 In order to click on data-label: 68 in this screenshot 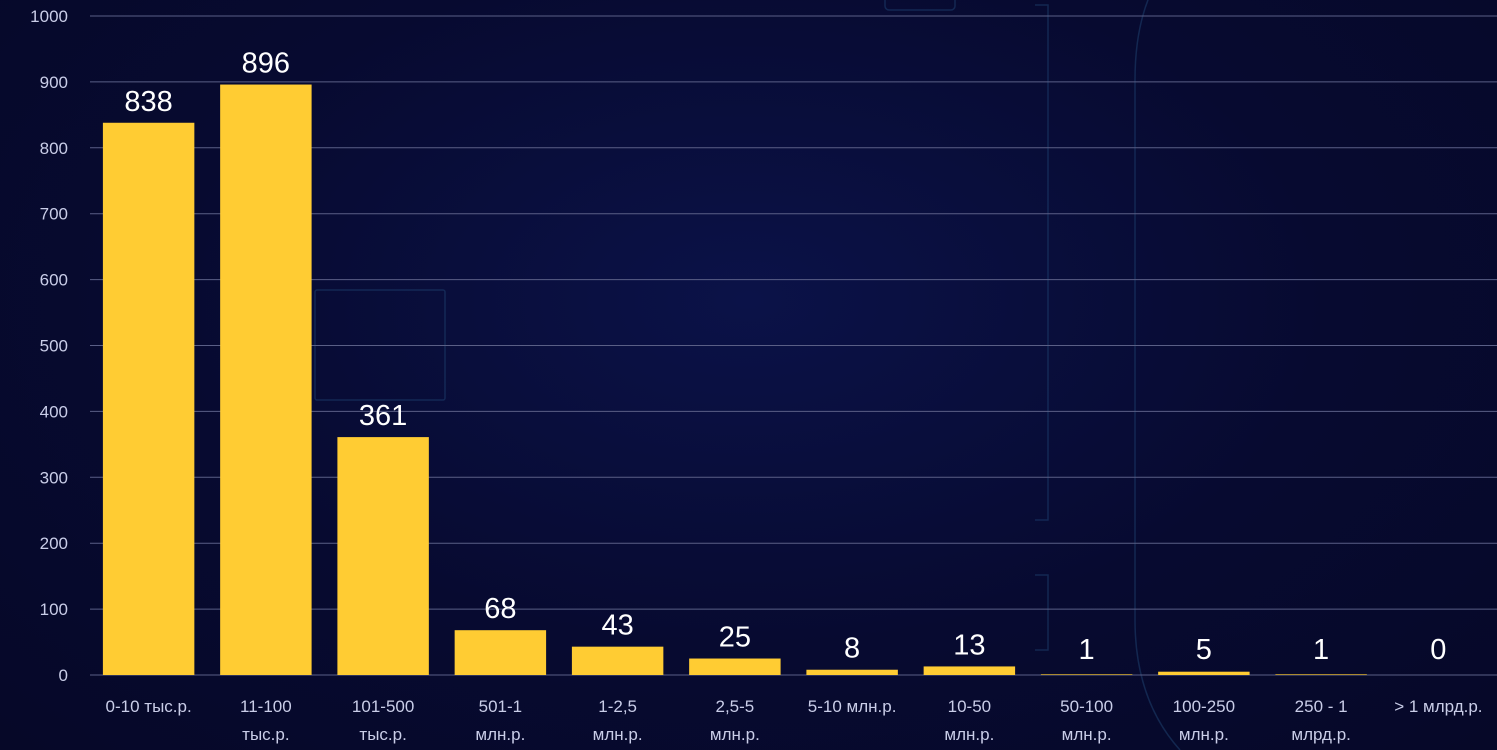, I will do `click(500, 609)`.